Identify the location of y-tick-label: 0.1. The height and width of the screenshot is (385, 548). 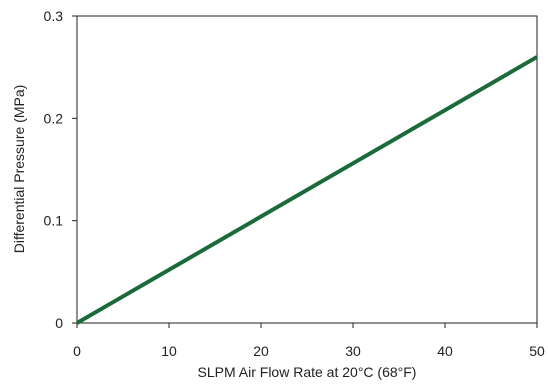
(54, 221).